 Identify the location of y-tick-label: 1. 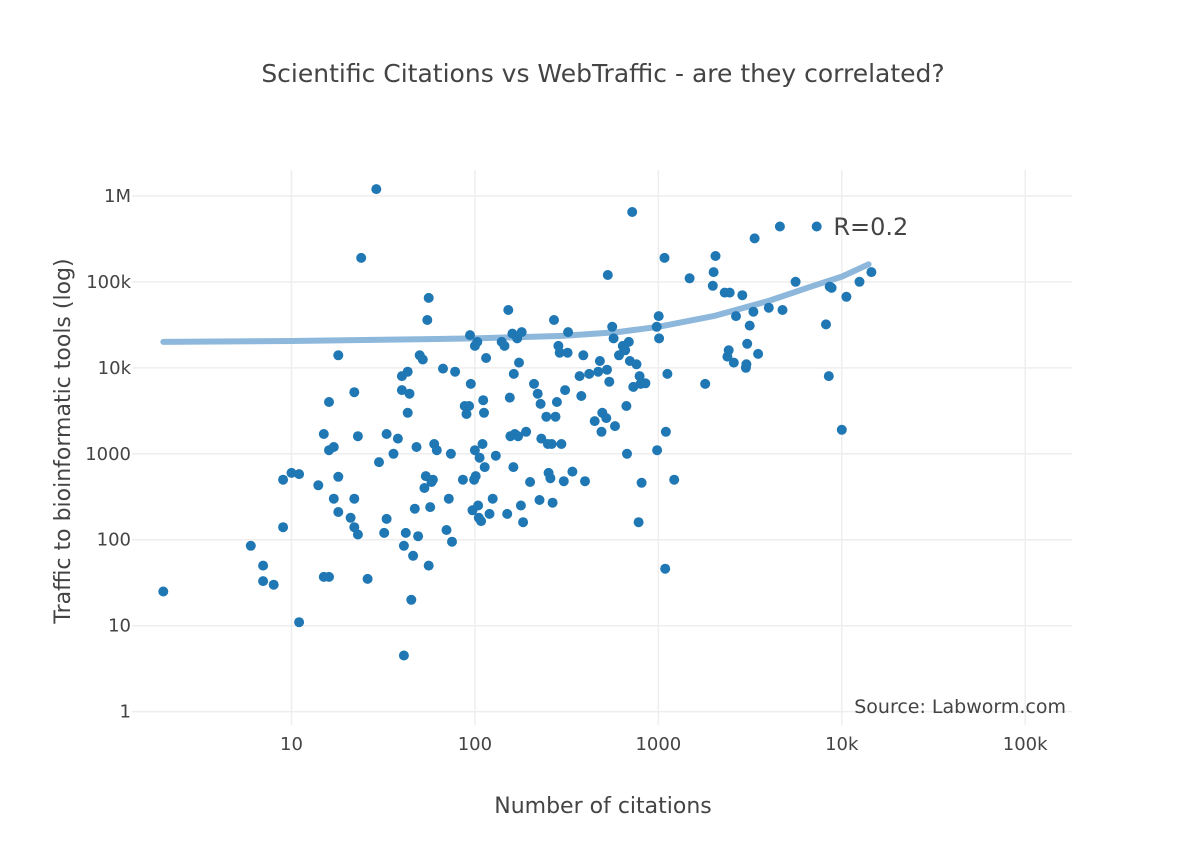
(125, 712).